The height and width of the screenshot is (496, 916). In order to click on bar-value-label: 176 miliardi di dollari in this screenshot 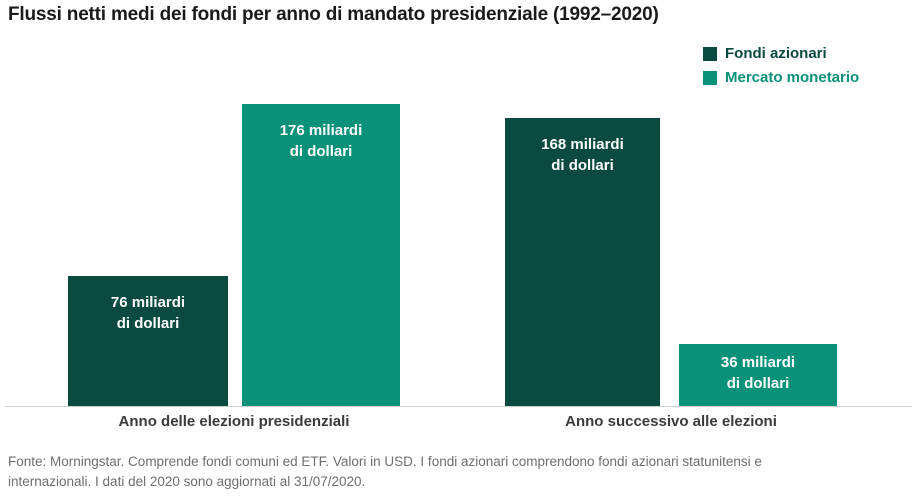, I will do `click(321, 141)`.